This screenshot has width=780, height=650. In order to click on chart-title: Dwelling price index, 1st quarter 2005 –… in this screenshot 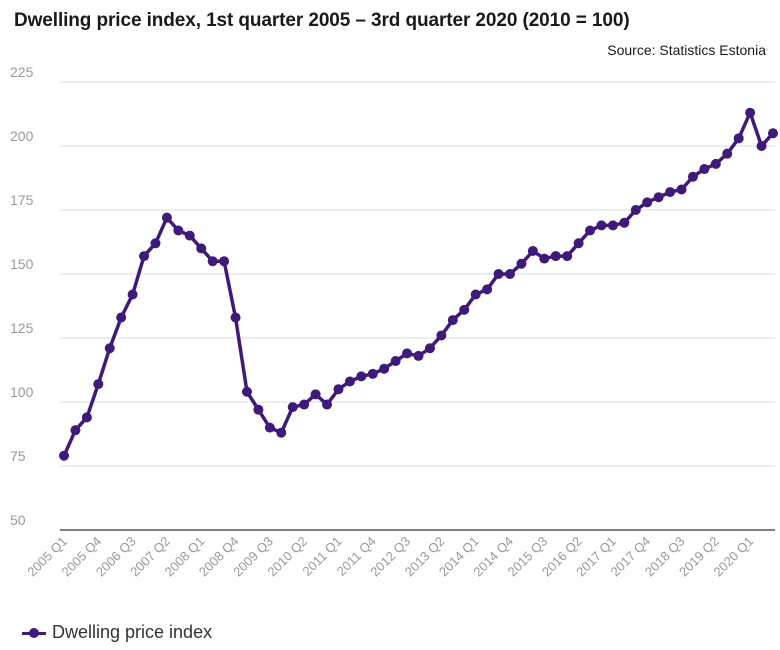, I will do `click(322, 20)`.